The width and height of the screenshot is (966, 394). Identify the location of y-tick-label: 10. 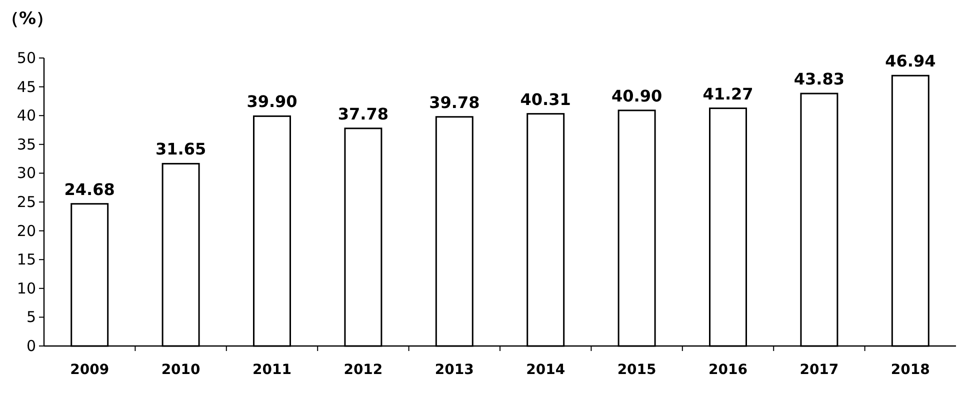
(26, 288).